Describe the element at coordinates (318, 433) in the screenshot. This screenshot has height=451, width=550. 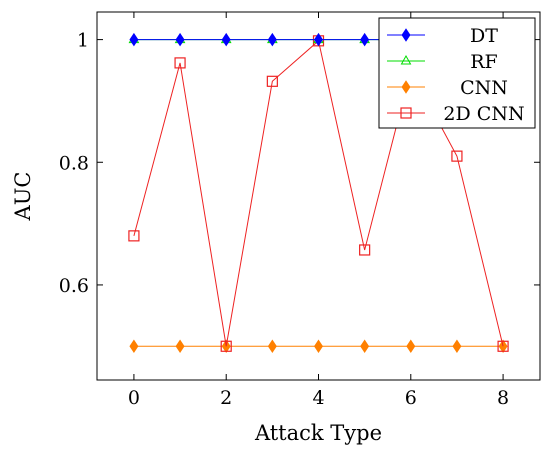
I see `x-axis-label: Attack Type` at that location.